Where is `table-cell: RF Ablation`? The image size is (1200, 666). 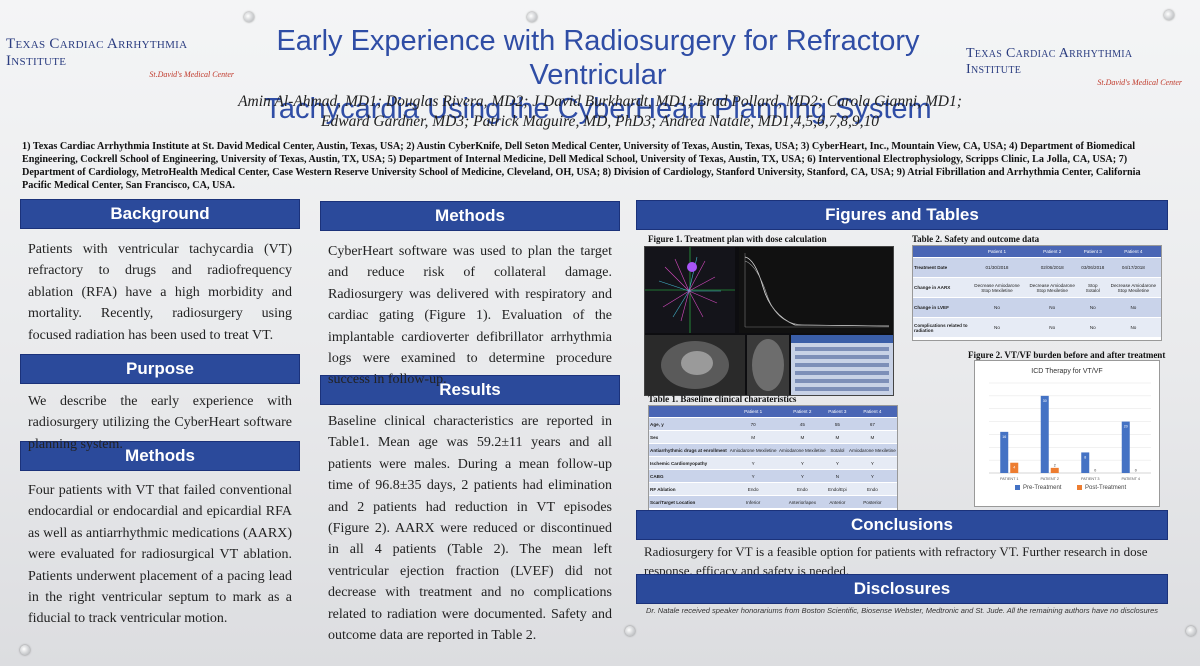
table-cell: RF Ablation is located at coordinates (689, 489).